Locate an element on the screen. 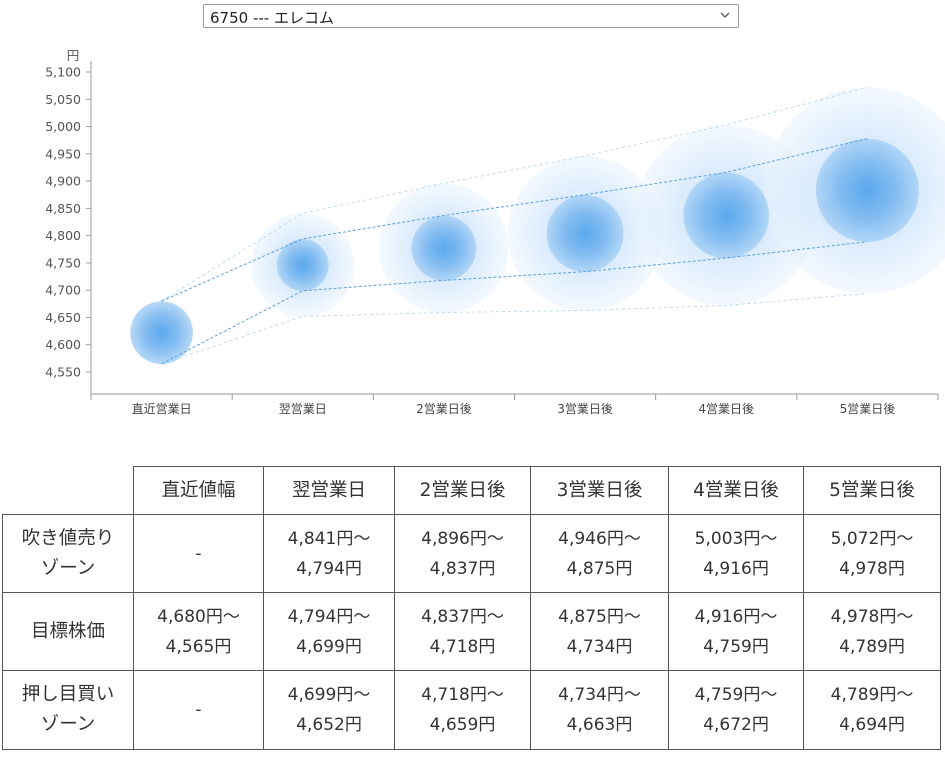 This screenshot has height=759, width=945. cell-line2: 4,837円 is located at coordinates (462, 568).